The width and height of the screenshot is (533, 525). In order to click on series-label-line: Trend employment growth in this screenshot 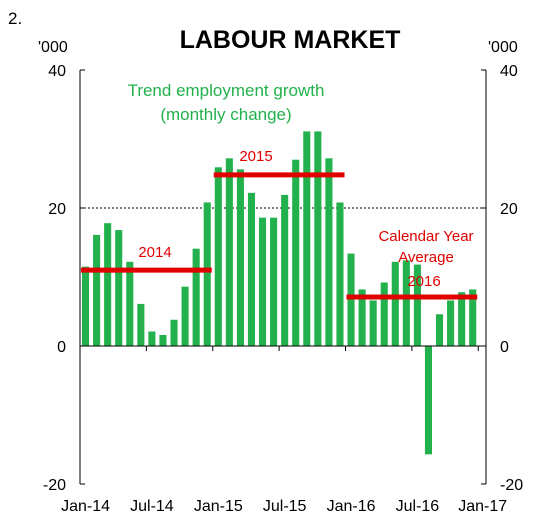, I will do `click(226, 90)`.